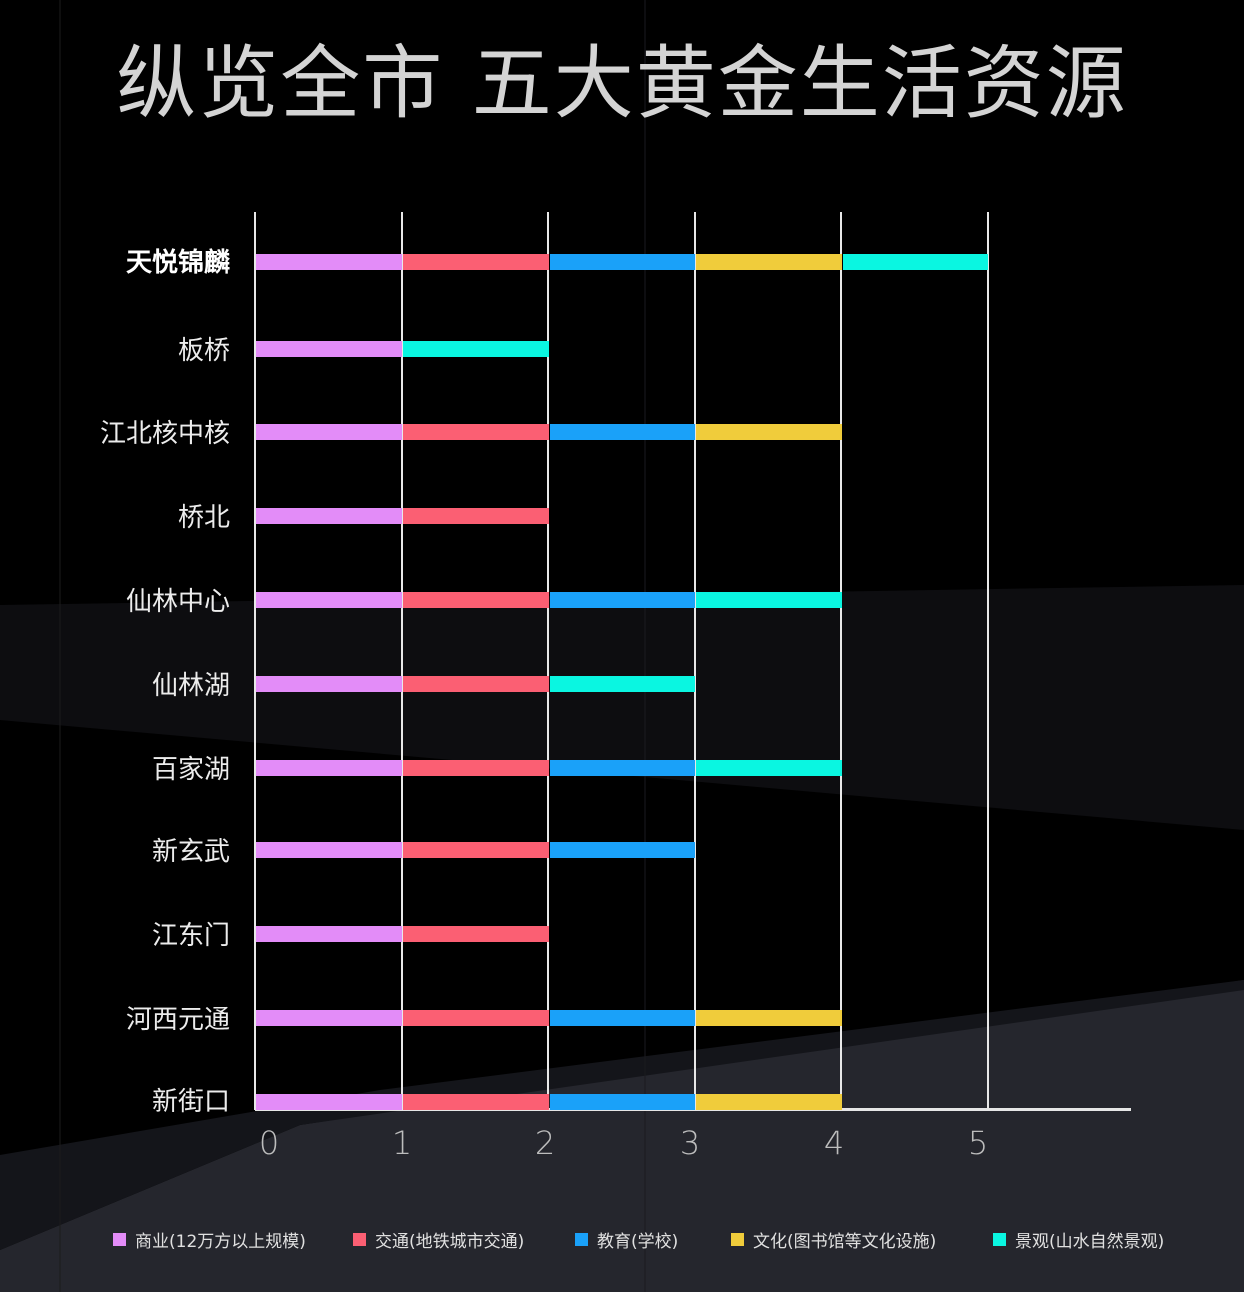  What do you see at coordinates (545, 1143) in the screenshot?
I see `x-tick-2: 2` at bounding box center [545, 1143].